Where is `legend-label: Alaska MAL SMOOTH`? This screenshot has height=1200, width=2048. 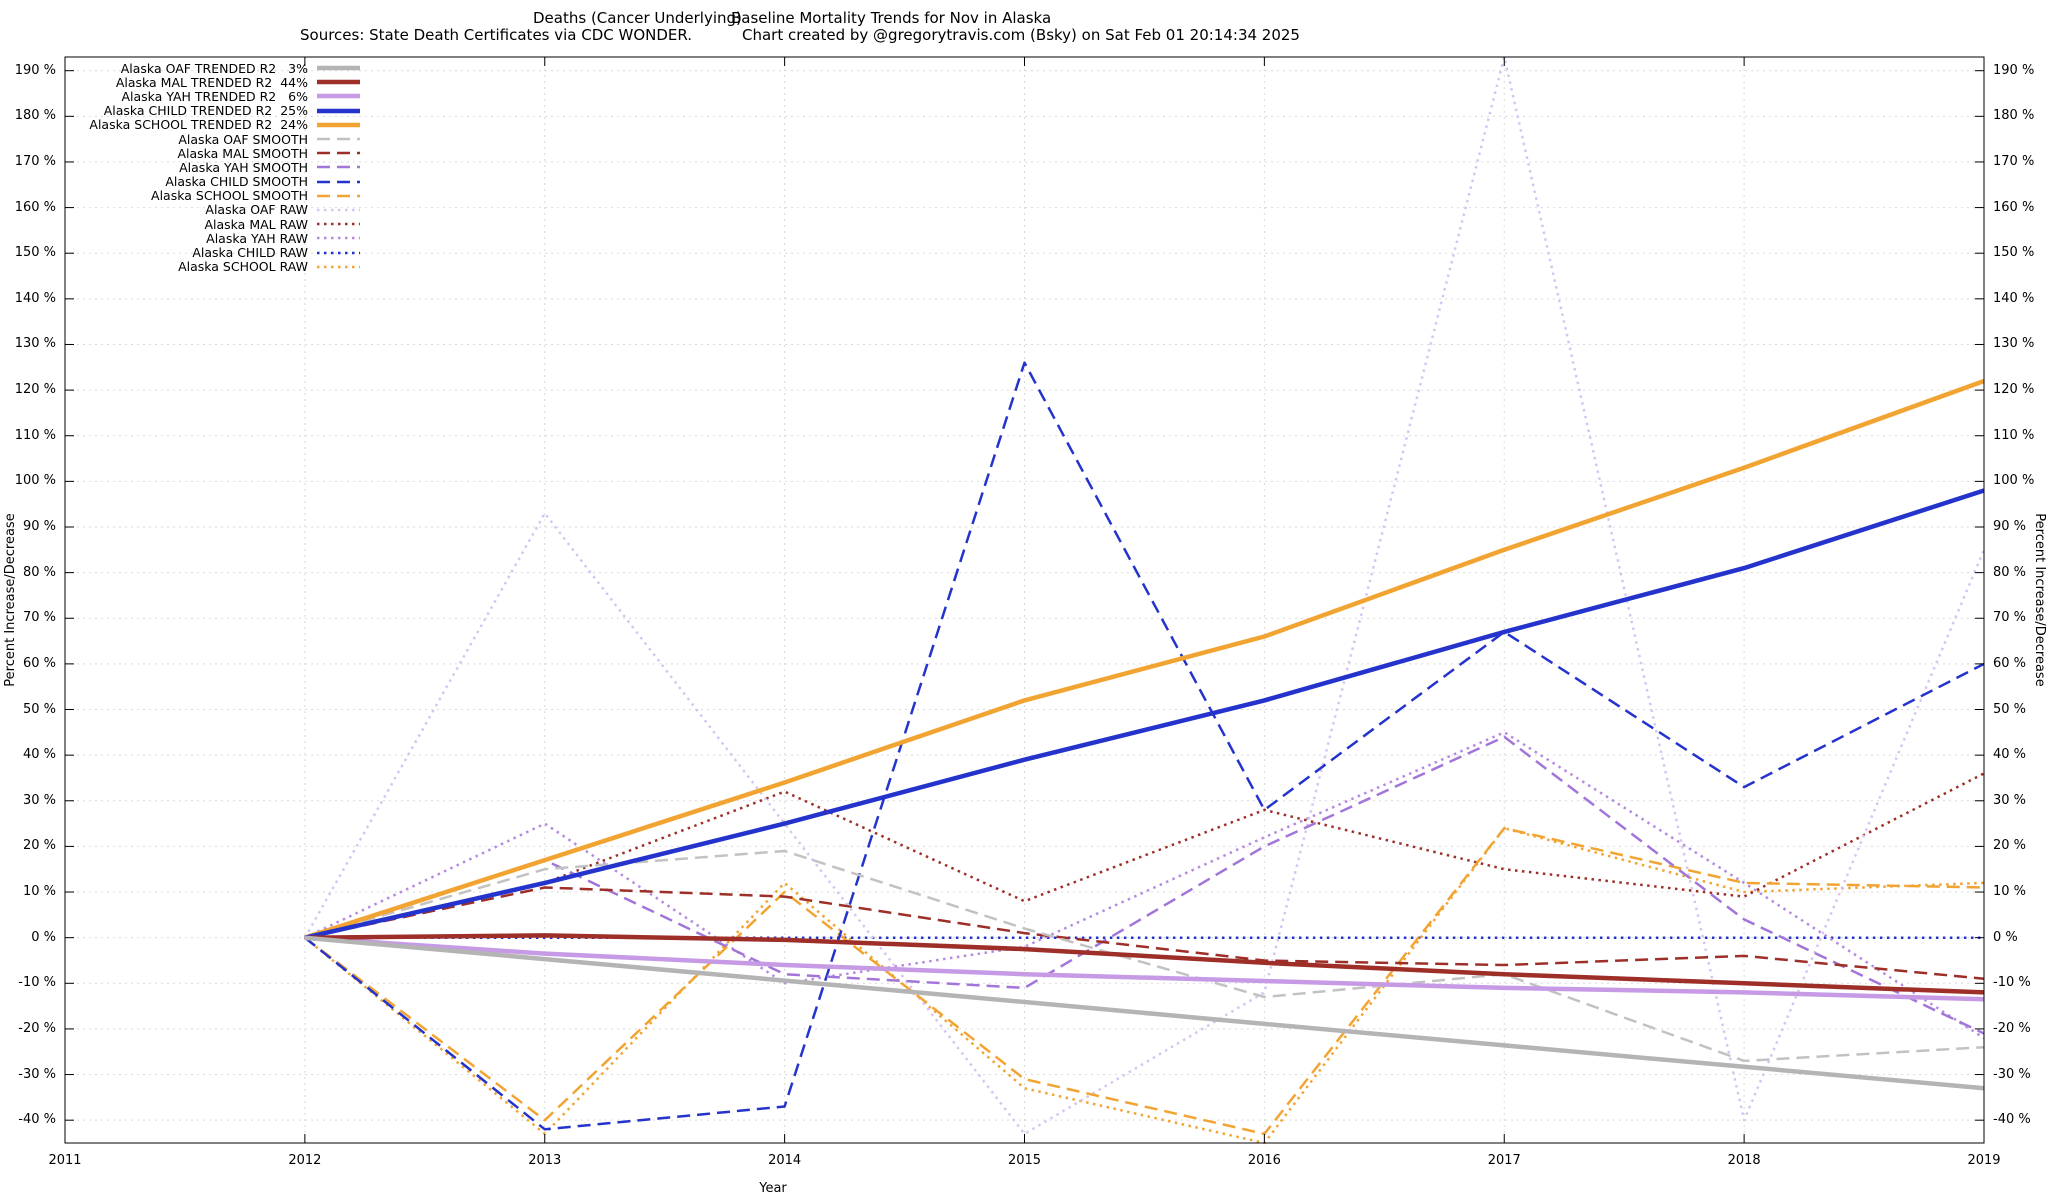 legend-label: Alaska MAL SMOOTH is located at coordinates (242, 153).